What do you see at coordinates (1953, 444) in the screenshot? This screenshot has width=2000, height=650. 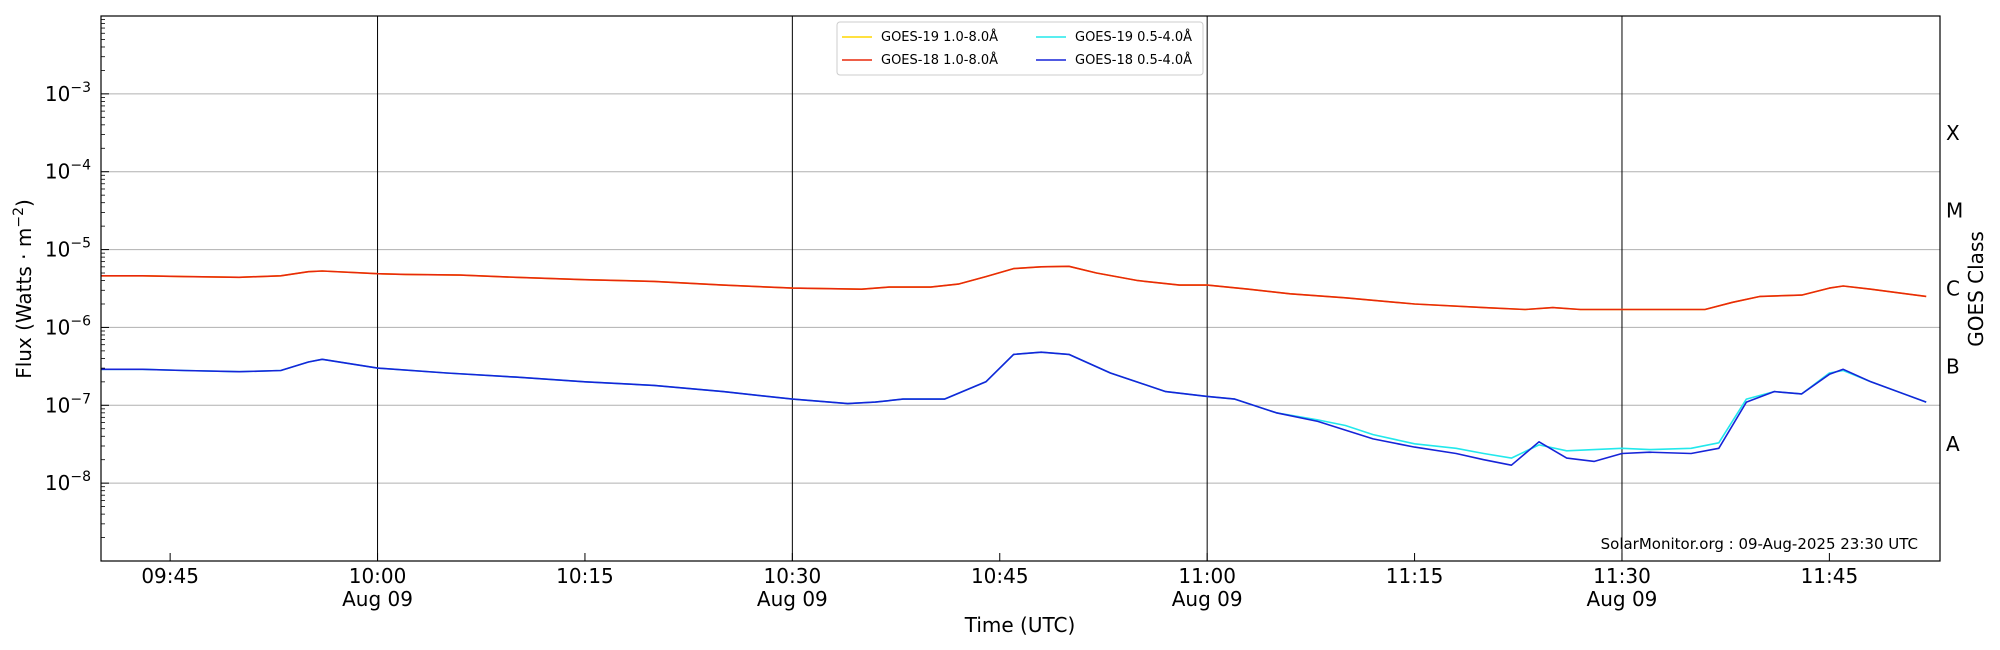 I see `goes-class-label: A` at bounding box center [1953, 444].